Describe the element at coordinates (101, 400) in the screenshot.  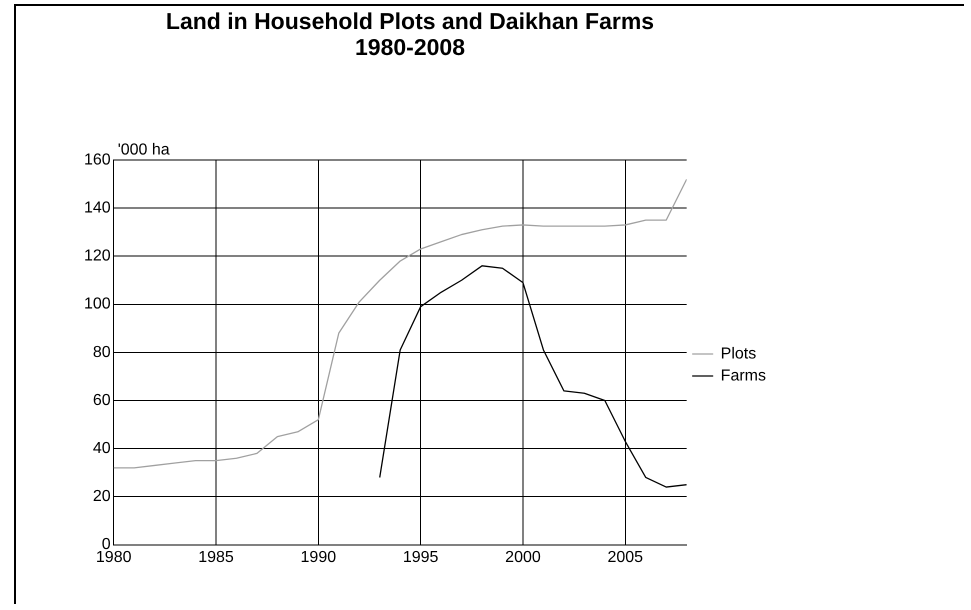
I see `y-tick-label: 60` at that location.